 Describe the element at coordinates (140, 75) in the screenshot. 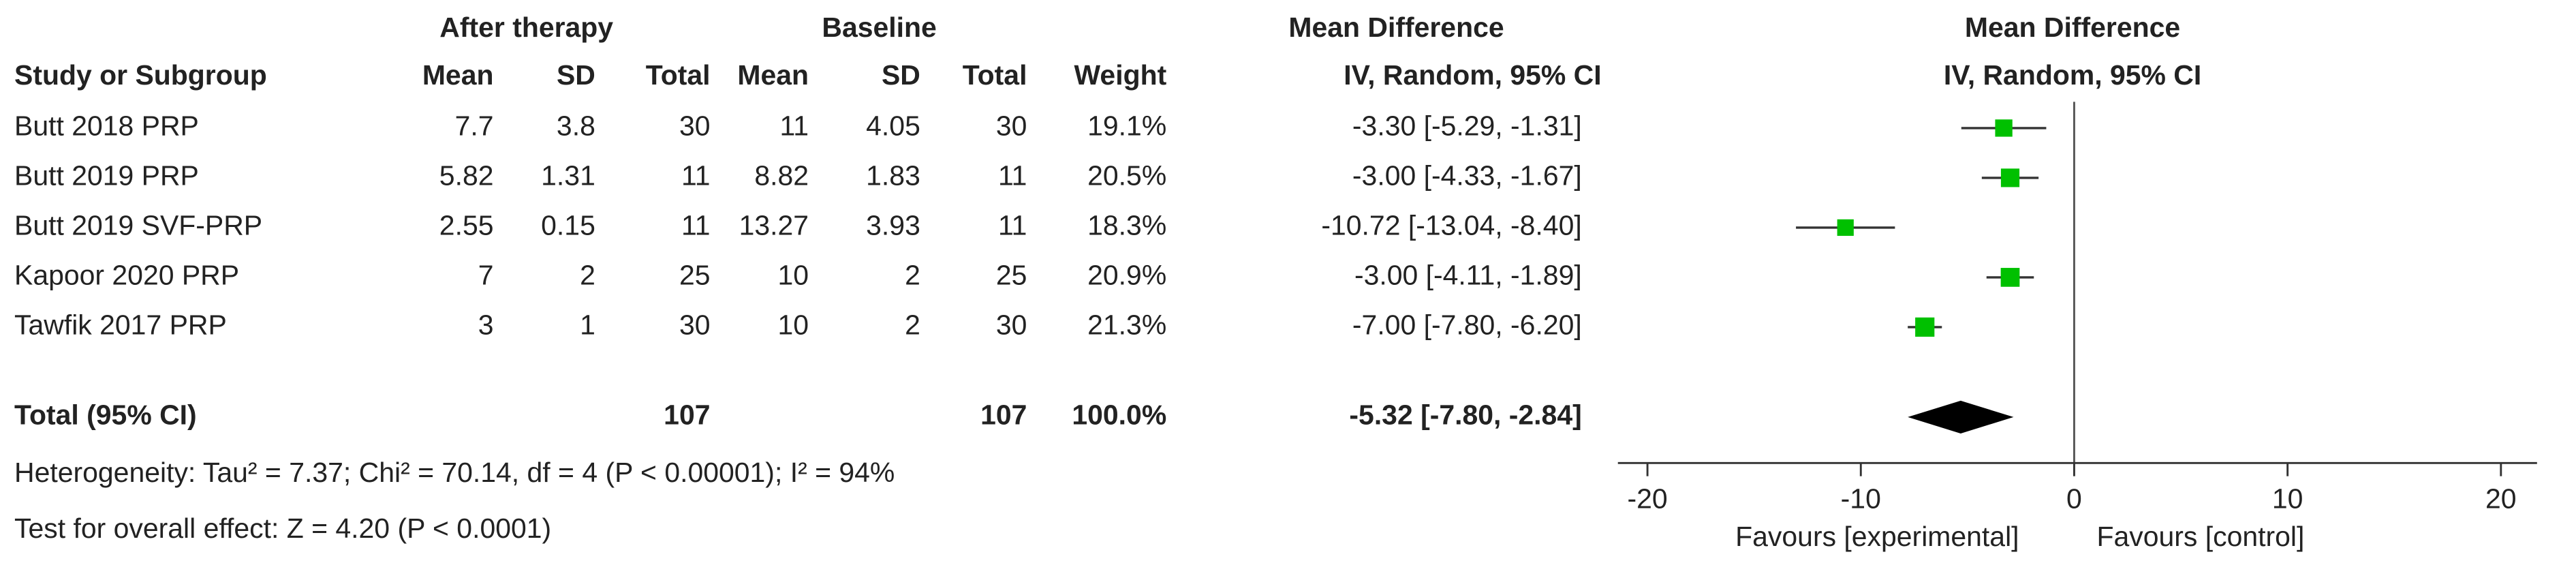

I see `column-header: Study or Subgroup` at that location.